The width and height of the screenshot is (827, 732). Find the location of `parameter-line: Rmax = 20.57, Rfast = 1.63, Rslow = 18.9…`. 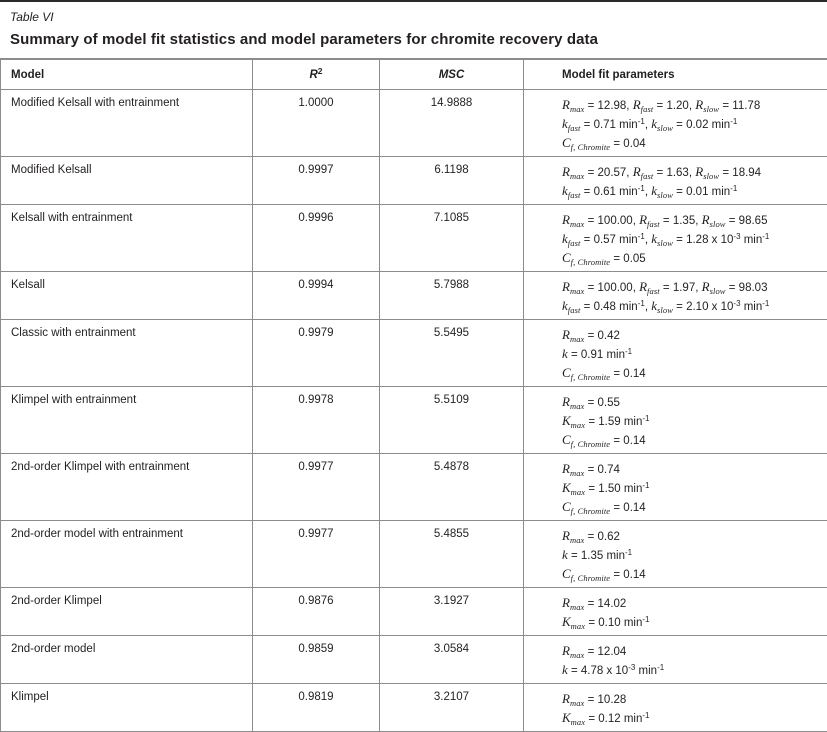

parameter-line: Rmax = 20.57, Rfast = 1.63, Rslow = 18.9… is located at coordinates (662, 172).